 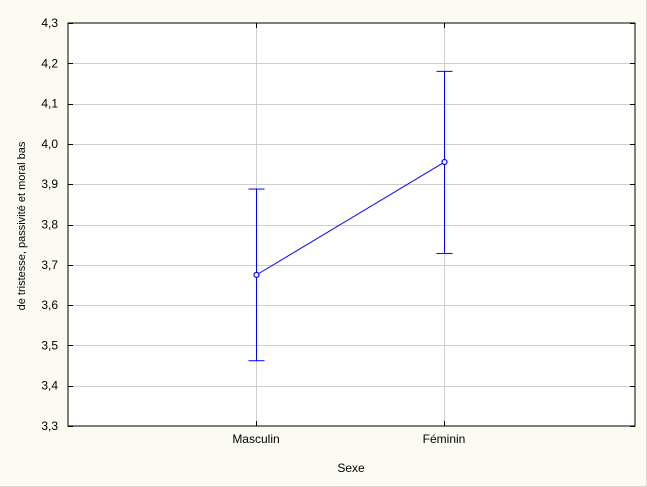 What do you see at coordinates (49, 23) in the screenshot?
I see `y-tick-label: 4,3` at bounding box center [49, 23].